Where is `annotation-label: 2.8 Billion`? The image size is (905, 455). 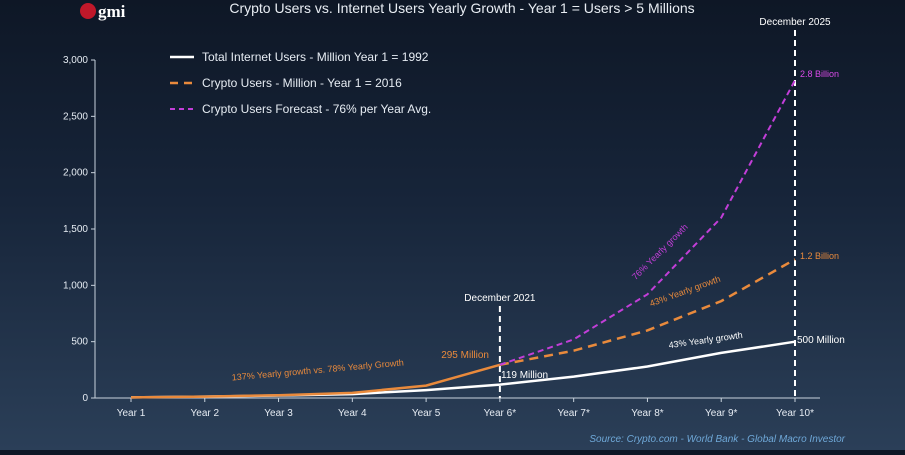 annotation-label: 2.8 Billion is located at coordinates (819, 74).